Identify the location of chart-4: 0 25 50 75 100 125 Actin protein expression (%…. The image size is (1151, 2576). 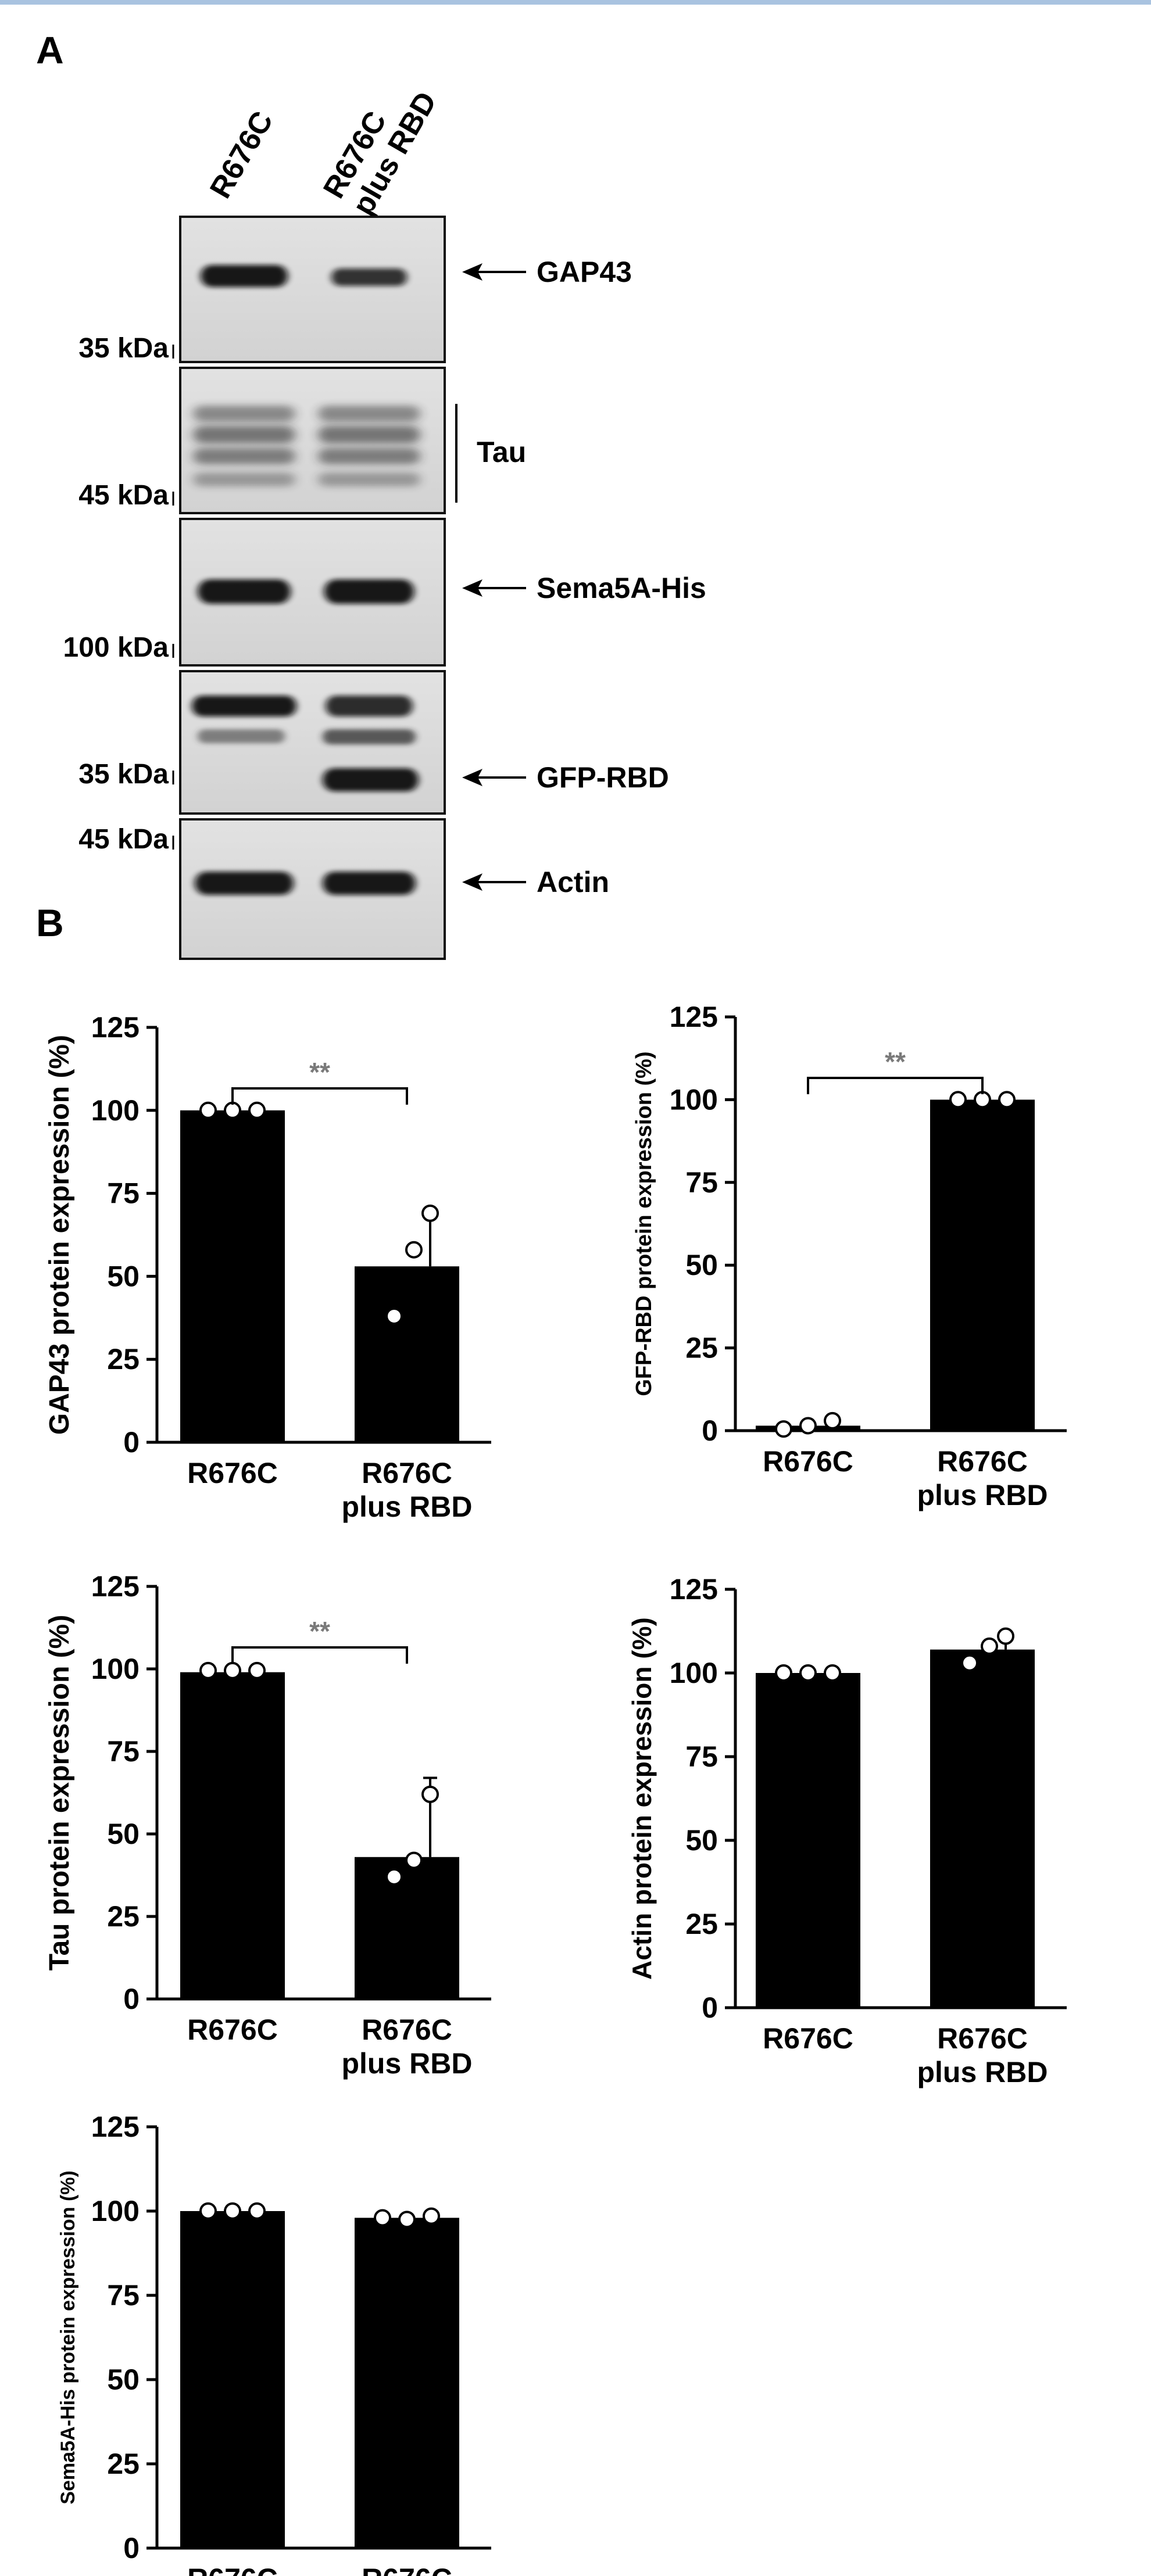
(847, 1830).